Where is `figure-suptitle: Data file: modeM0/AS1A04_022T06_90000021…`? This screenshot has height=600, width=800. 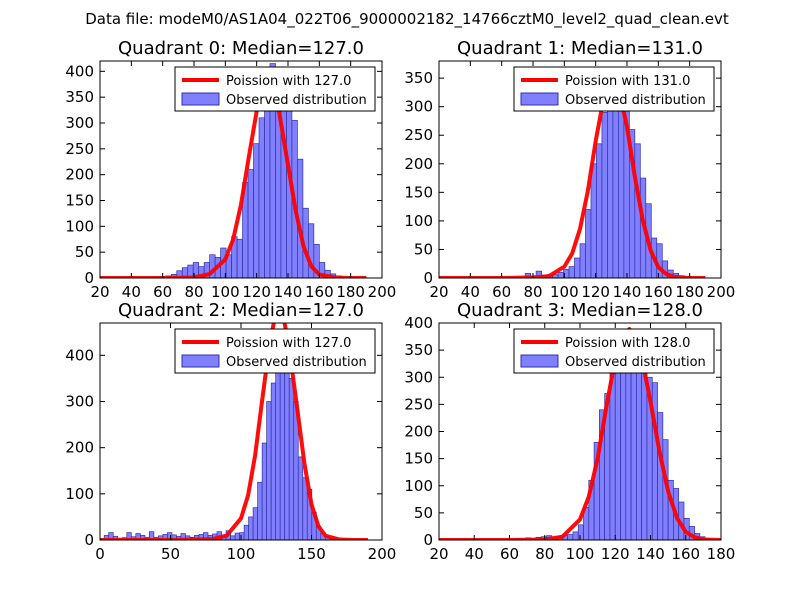 figure-suptitle: Data file: modeM0/AS1A04_022T06_90000021… is located at coordinates (407, 19).